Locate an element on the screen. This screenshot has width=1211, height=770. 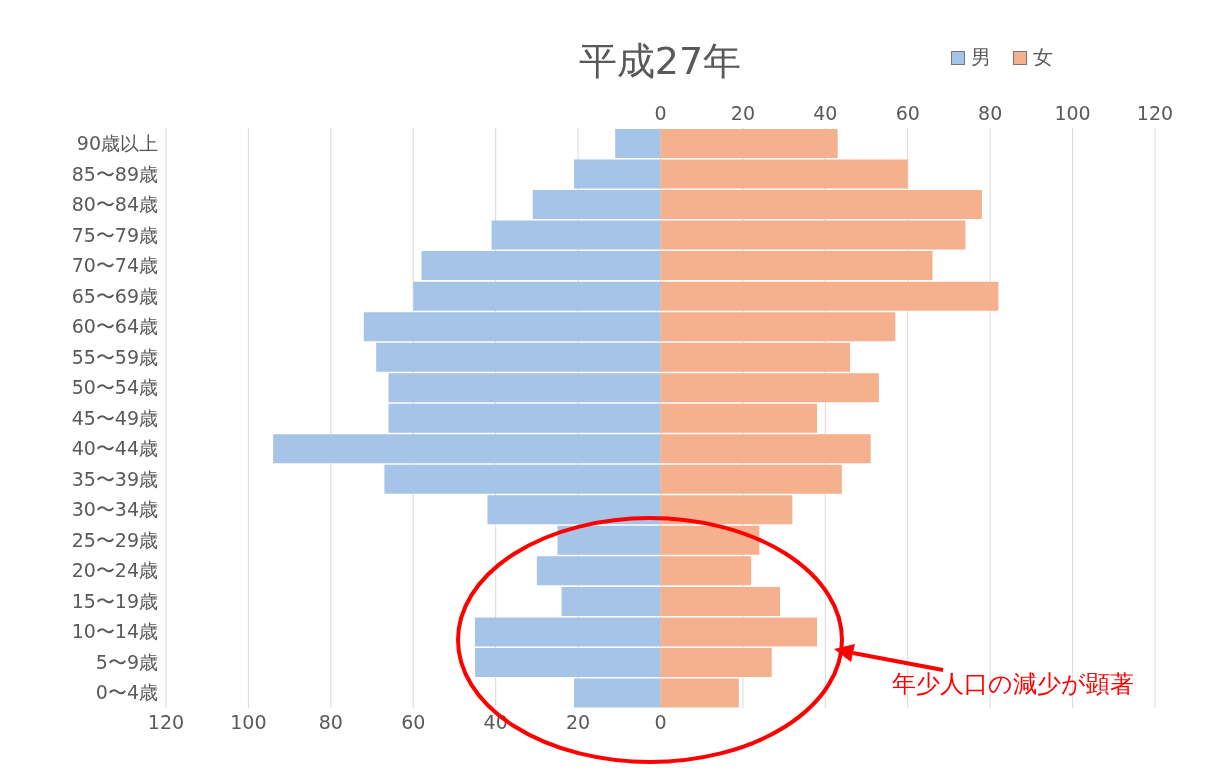
y-tick-label: 5〜9歳 is located at coordinates (126, 661).